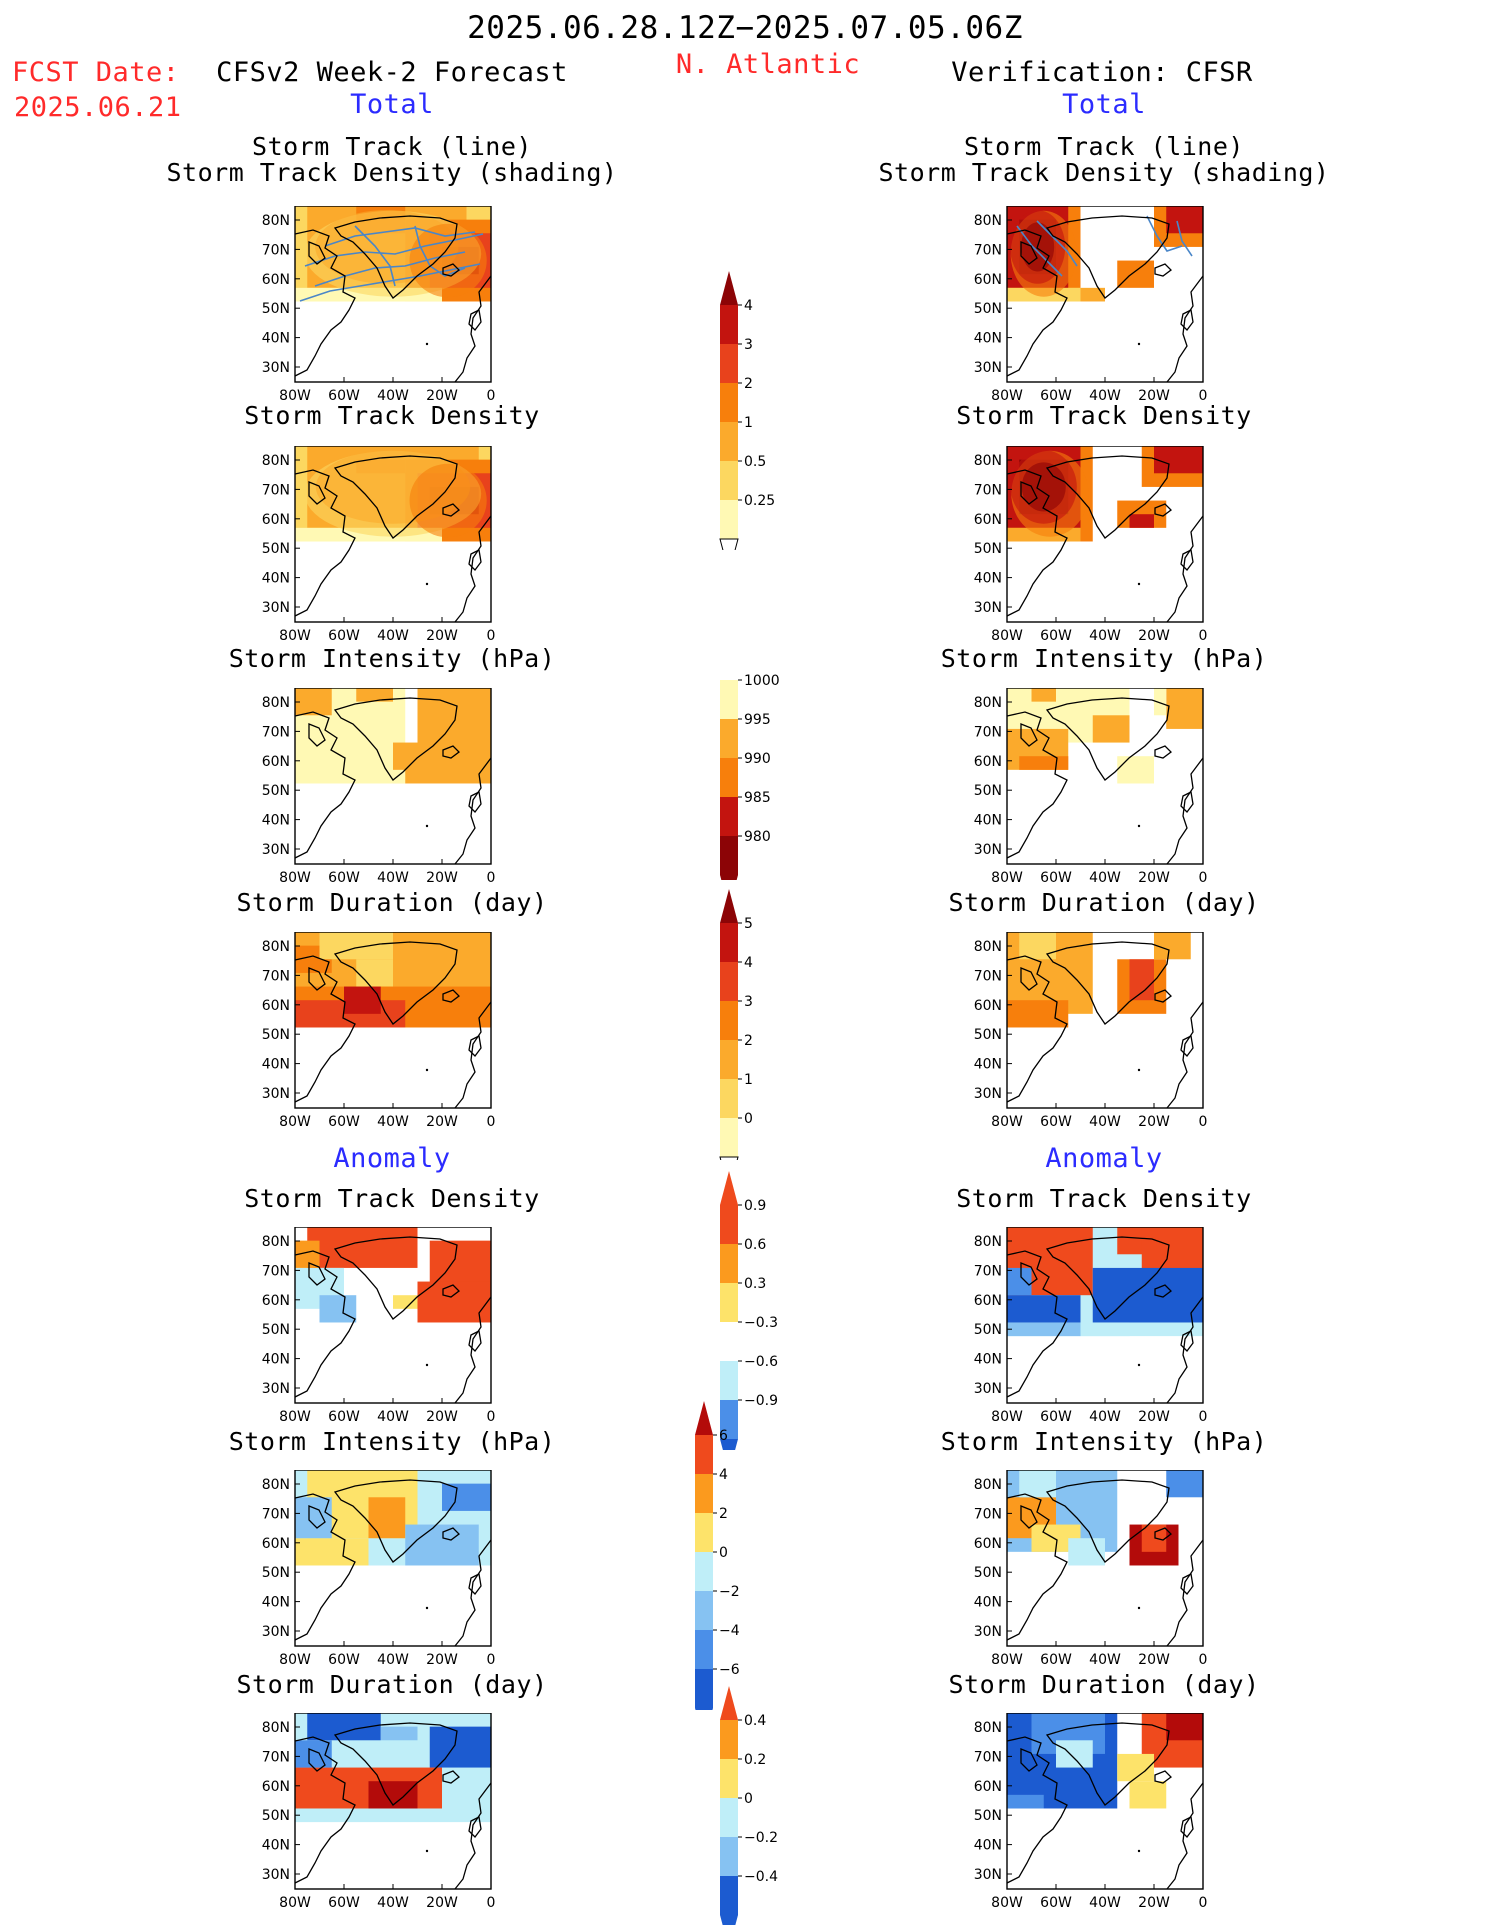 This screenshot has width=1487, height=1925. I want to click on colorbar-total-intensity: 1000 995 990 985 980, so click(750, 763).